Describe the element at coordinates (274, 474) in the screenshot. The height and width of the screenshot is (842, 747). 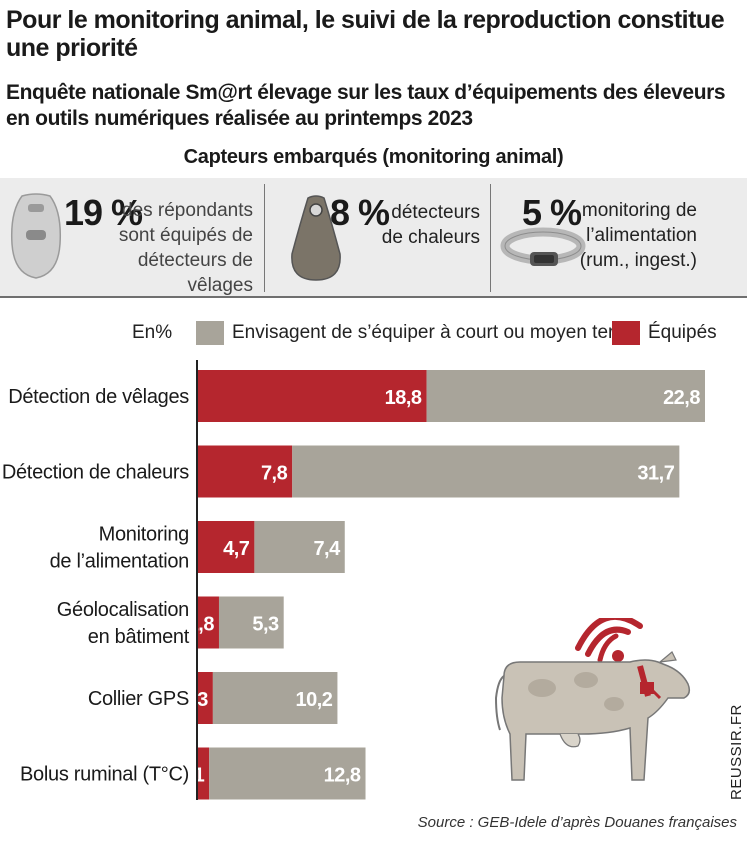
I see `data-label-equipped: 7,8` at that location.